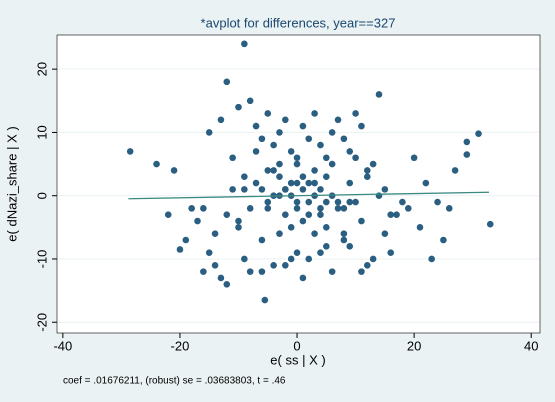 The width and height of the screenshot is (555, 402). I want to click on x-tick-label: 40, so click(531, 345).